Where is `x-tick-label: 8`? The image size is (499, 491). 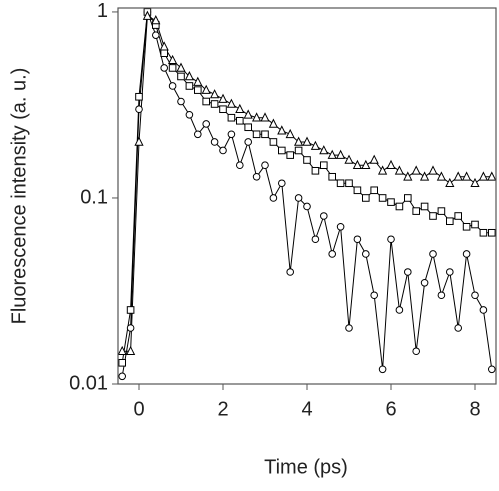
x-tick-label: 8 is located at coordinates (474, 409).